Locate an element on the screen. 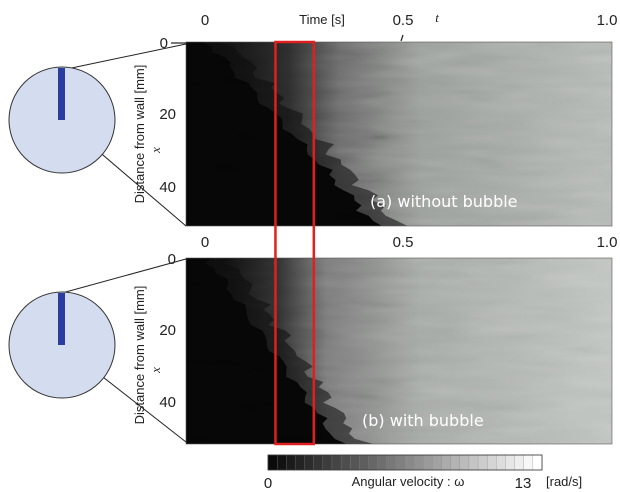 The image size is (620, 492). panel-a-label: (a) without bubble is located at coordinates (444, 201).